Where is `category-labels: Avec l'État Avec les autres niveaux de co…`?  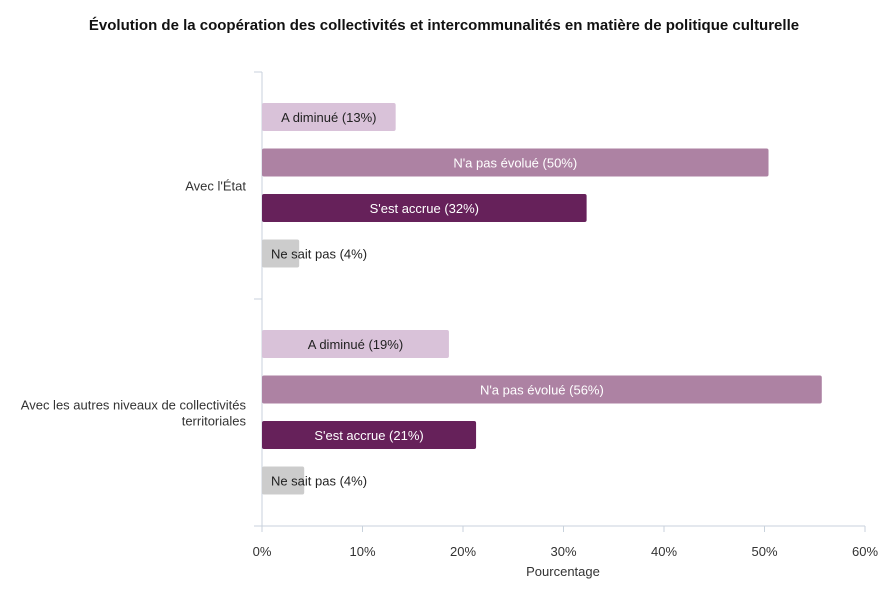
category-labels: Avec l'État Avec les autres niveaux de co… is located at coordinates (134, 303).